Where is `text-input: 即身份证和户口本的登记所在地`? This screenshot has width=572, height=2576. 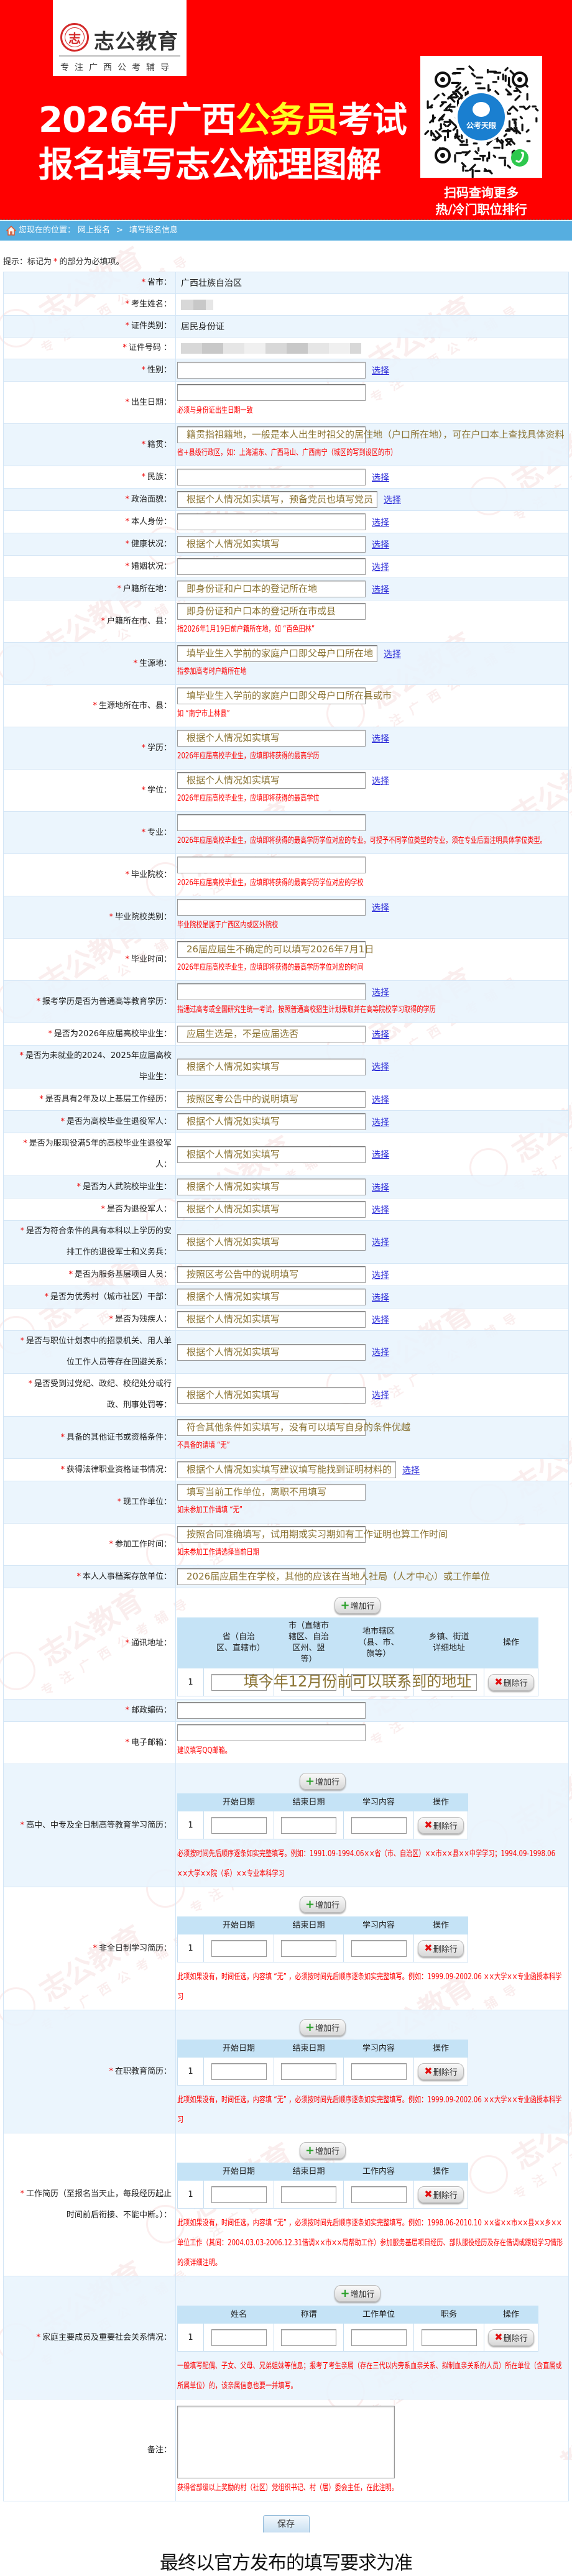
text-input: 即身份证和户口本的登记所在地 is located at coordinates (271, 589).